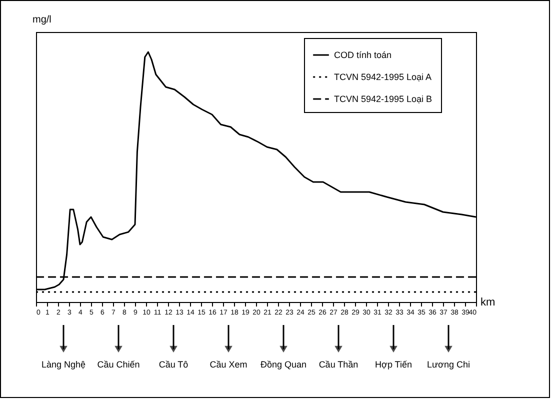 The height and width of the screenshot is (402, 554). Describe the element at coordinates (42, 20) in the screenshot. I see `y-axis-title: mg/l` at that location.